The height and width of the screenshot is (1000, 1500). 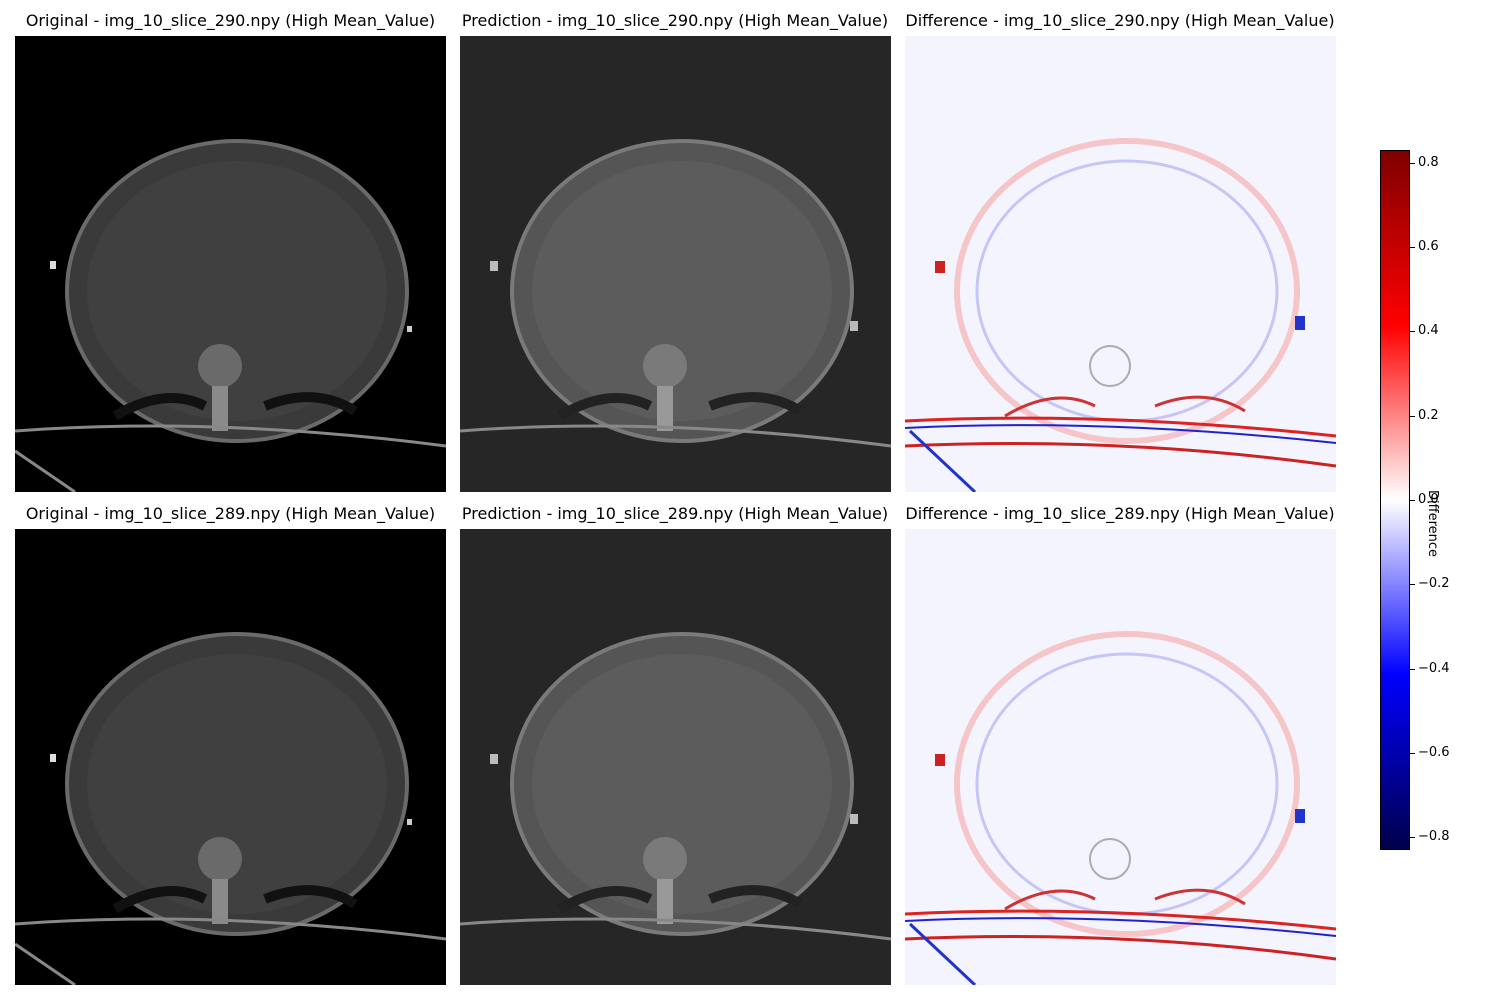 I want to click on colorbar-tick-label: −0.2, so click(x=1434, y=584).